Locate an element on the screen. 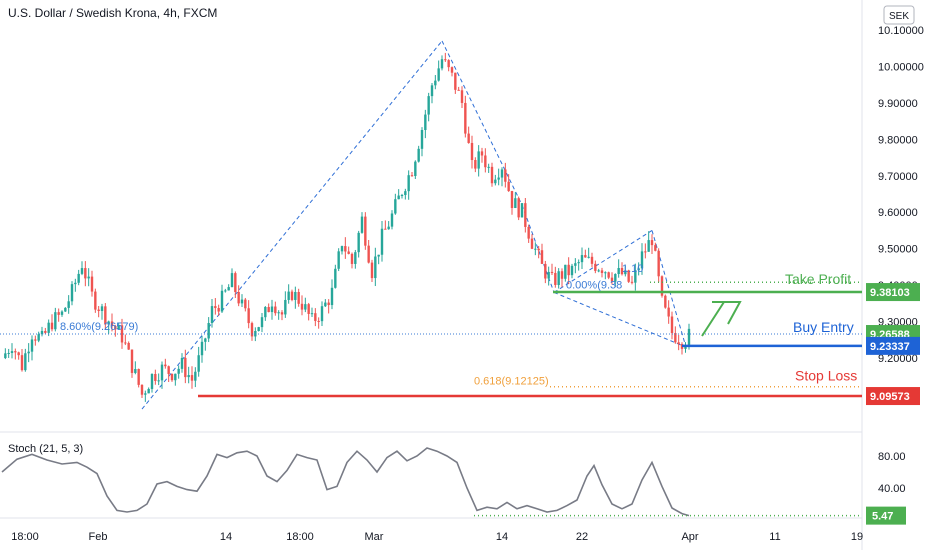  buy-entry-price-tag: 9.23337 is located at coordinates (893, 345).